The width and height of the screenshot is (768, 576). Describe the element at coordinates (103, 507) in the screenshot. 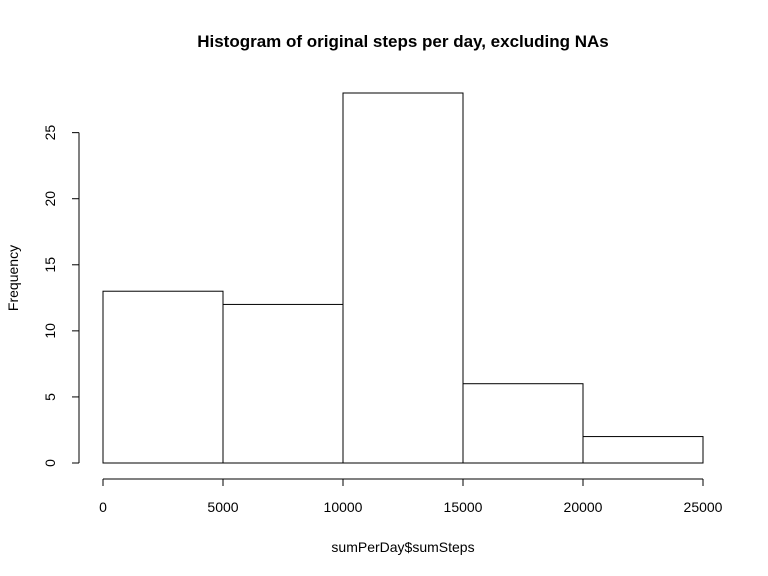

I see `x-tick-label: 0` at that location.